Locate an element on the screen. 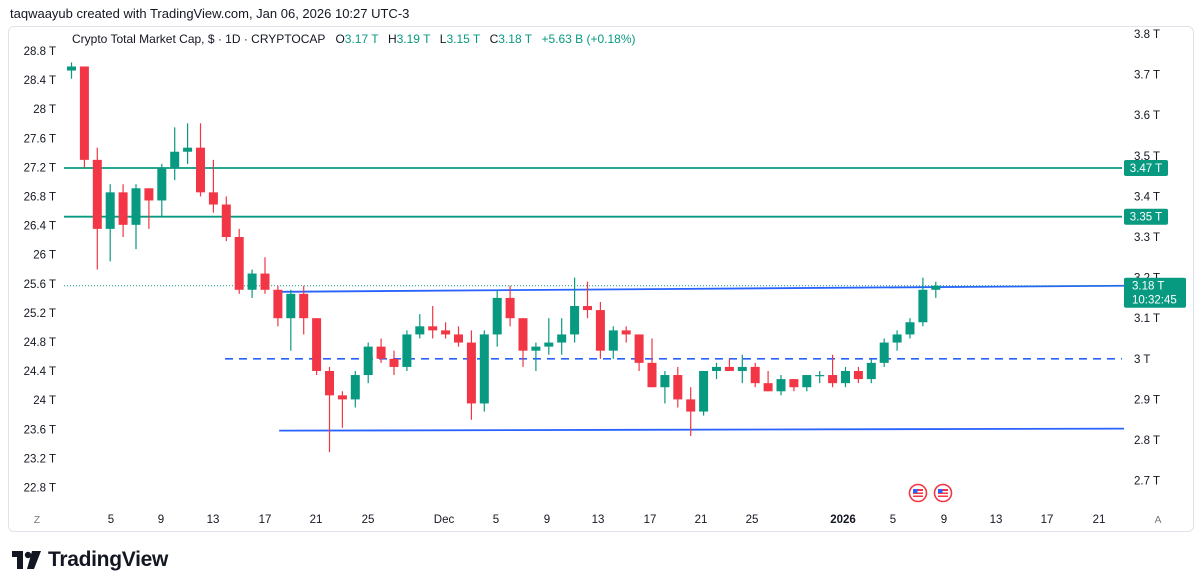 This screenshot has width=1200, height=585. left-axis-tick: 22.8 T is located at coordinates (40, 489).